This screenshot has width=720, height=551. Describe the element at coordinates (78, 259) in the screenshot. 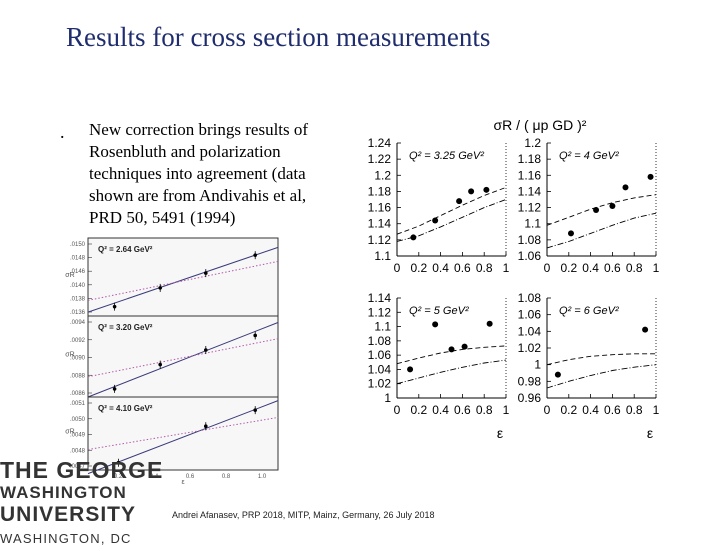

I see `y-tick-label: .0148` at that location.